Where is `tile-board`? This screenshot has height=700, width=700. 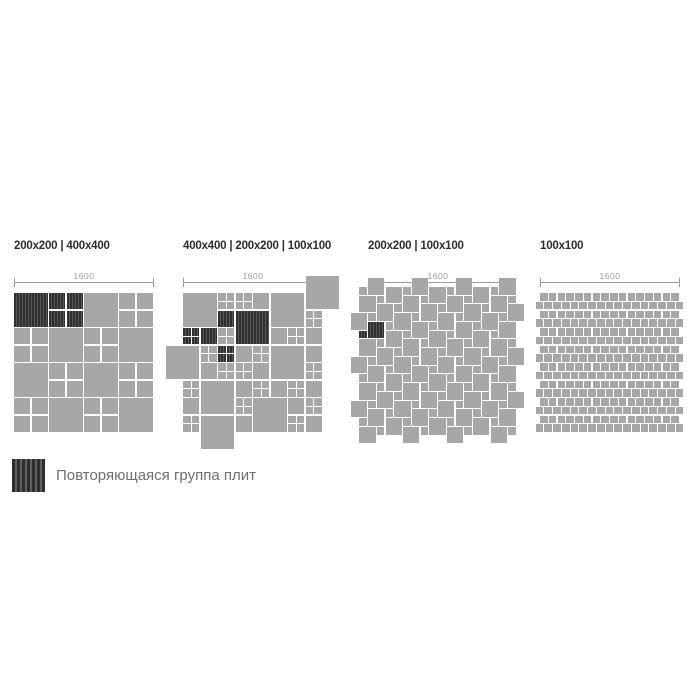
tile-board is located at coordinates (609, 363).